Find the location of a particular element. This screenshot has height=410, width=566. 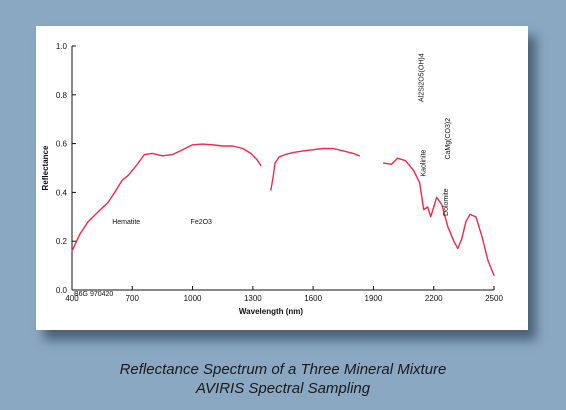

y-axis-title: Reflectance is located at coordinates (45, 167).